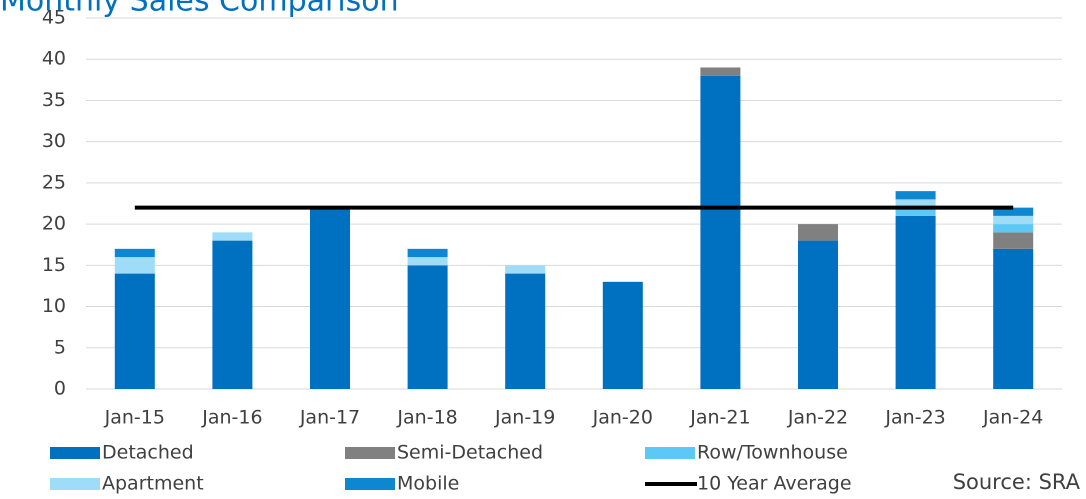  What do you see at coordinates (153, 484) in the screenshot?
I see `legend-label: Apartment` at bounding box center [153, 484].